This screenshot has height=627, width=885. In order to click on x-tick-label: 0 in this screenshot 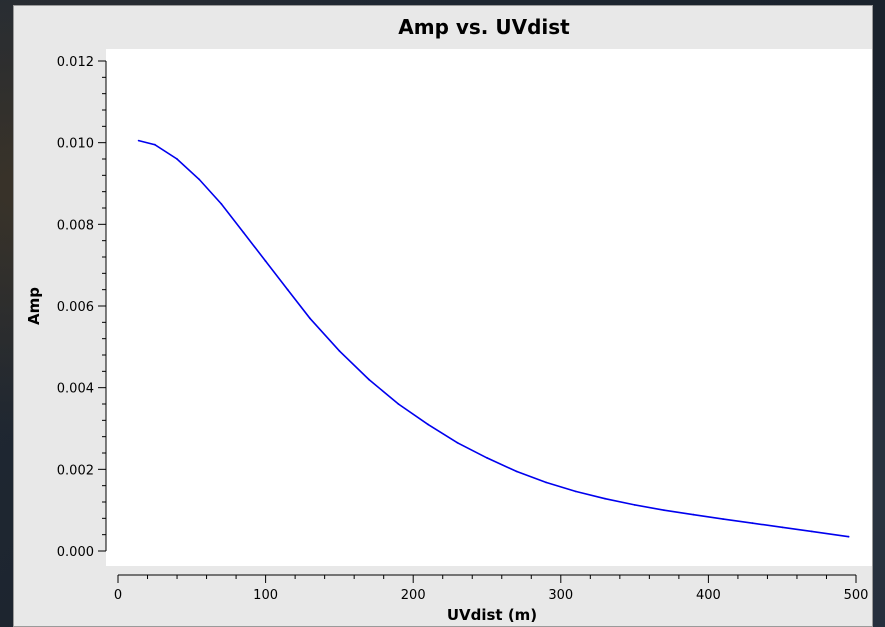, I will do `click(118, 595)`.